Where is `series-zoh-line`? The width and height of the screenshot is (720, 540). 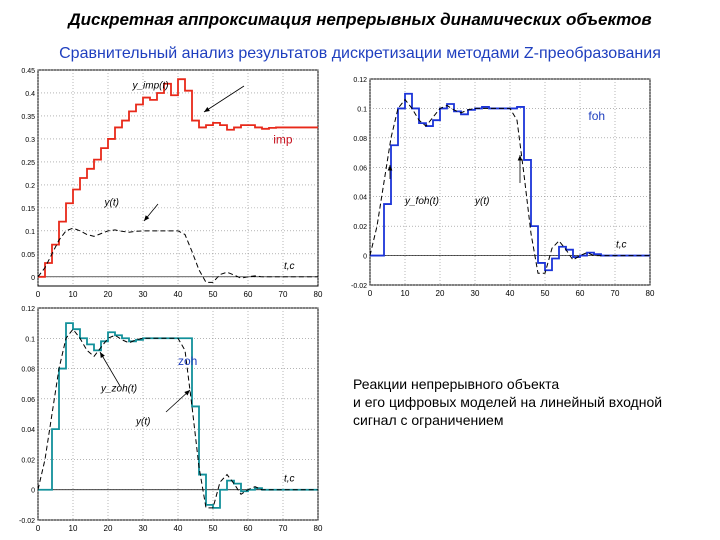
series-zoh-line is located at coordinates (178, 415).